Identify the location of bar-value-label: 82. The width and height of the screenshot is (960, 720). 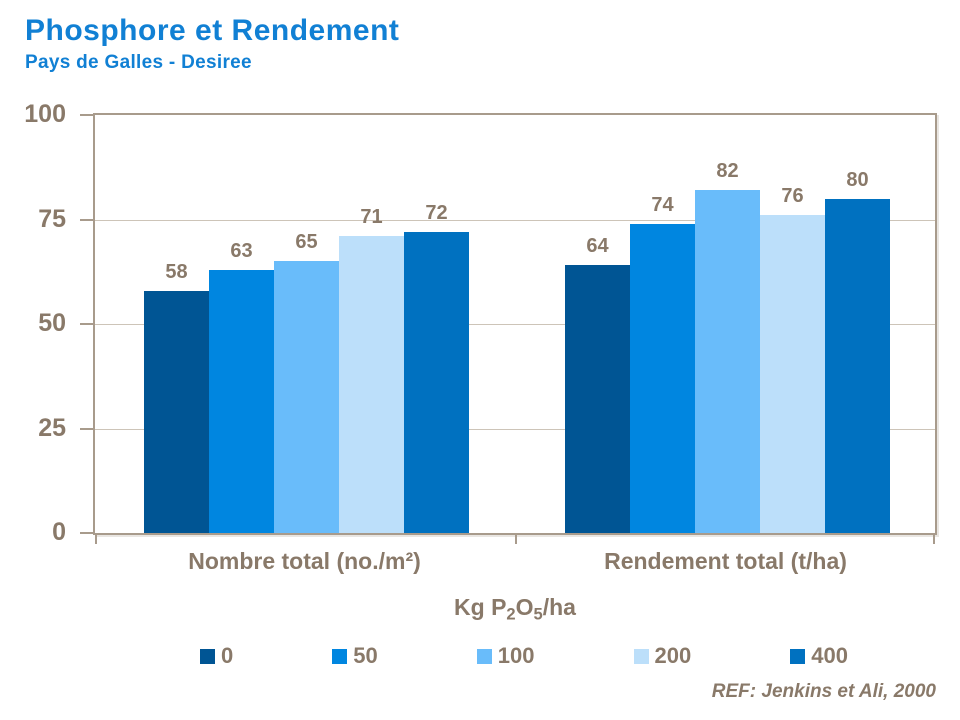
(727, 171).